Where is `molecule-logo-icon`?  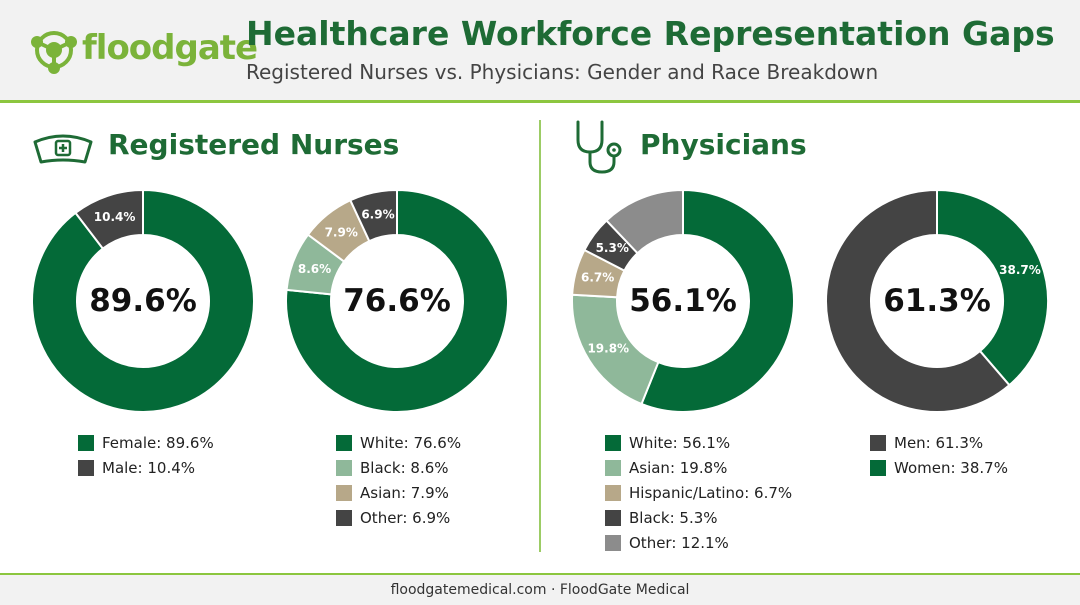
molecule-logo-icon is located at coordinates (54, 52).